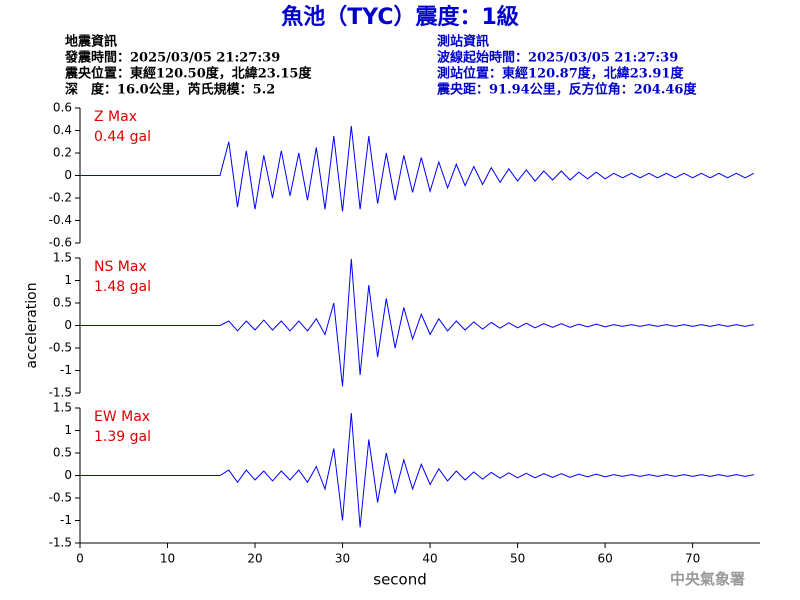 This screenshot has width=800, height=600. I want to click on chart-title: 魚池（TYC）震度：1級, so click(400, 17).